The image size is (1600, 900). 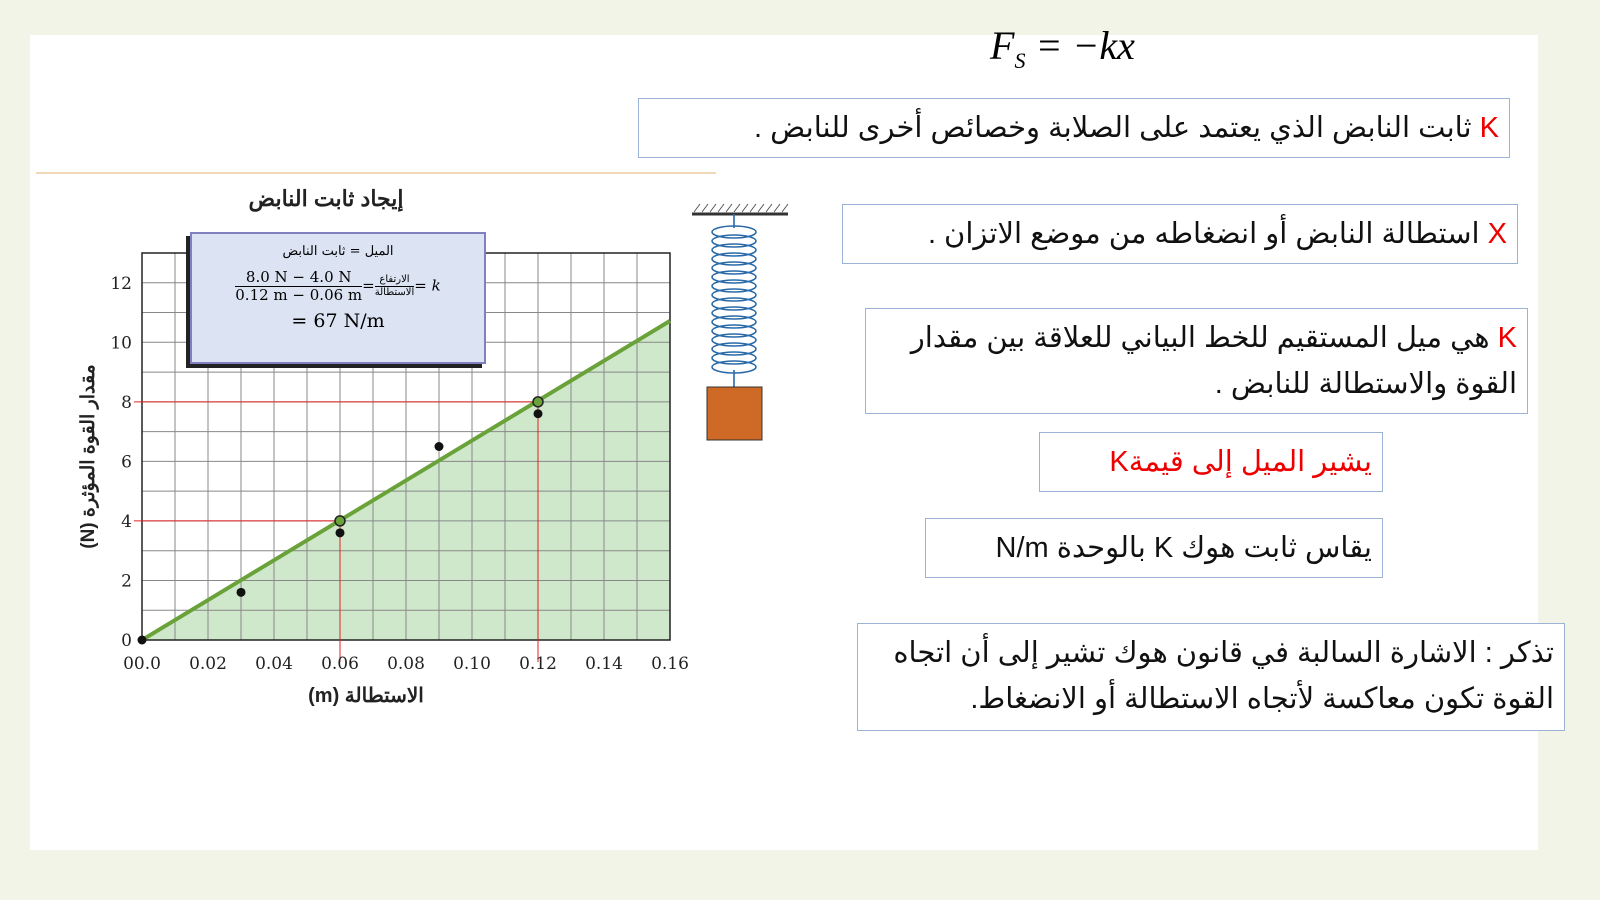 What do you see at coordinates (670, 664) in the screenshot?
I see `x-tick-label: 0.16` at bounding box center [670, 664].